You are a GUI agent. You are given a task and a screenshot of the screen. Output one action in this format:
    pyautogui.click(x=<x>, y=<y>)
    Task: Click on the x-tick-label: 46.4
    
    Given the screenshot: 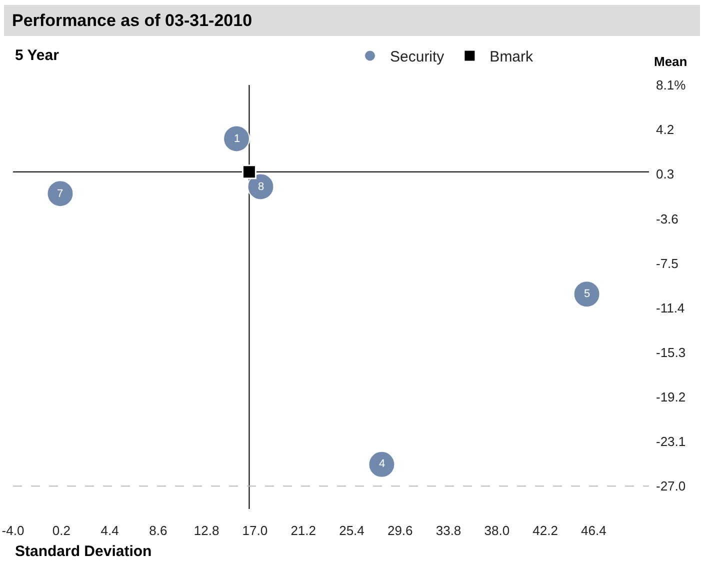 What is the action you would take?
    pyautogui.click(x=593, y=530)
    